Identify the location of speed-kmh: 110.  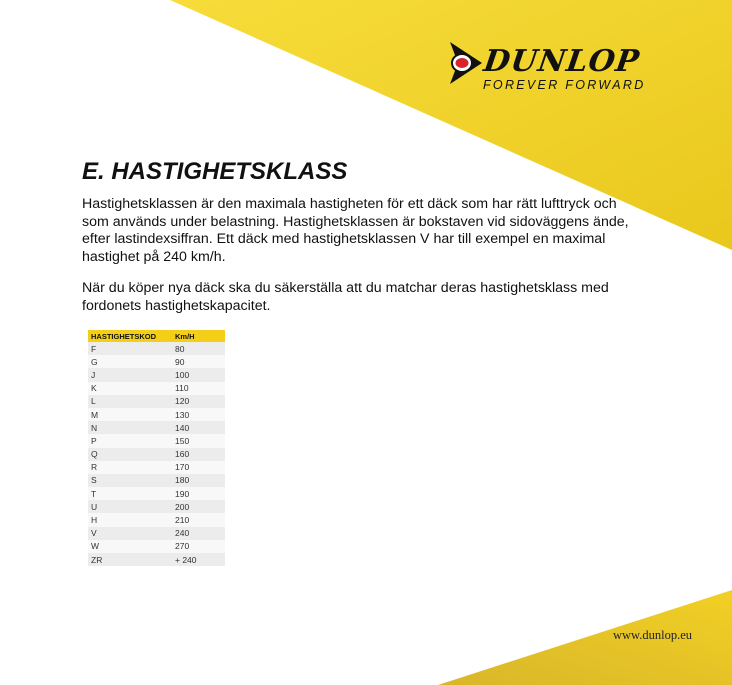
(198, 388).